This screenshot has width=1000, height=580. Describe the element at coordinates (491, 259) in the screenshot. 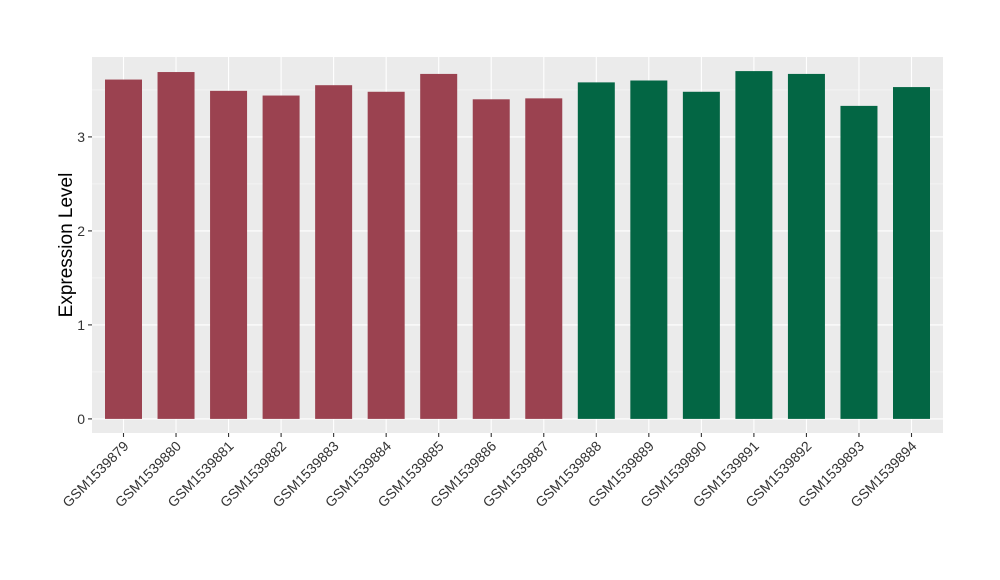

I see `bar-GSM1539886` at that location.